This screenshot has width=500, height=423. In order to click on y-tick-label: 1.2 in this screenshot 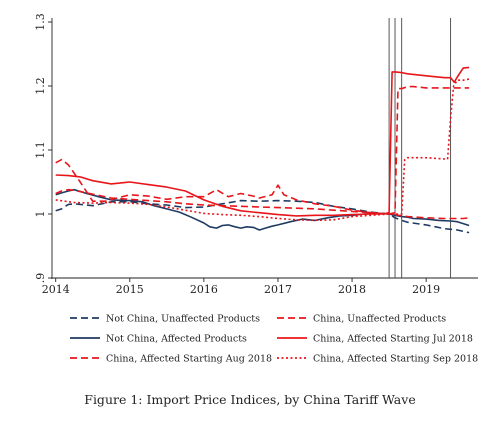, I will do `click(40, 86)`.